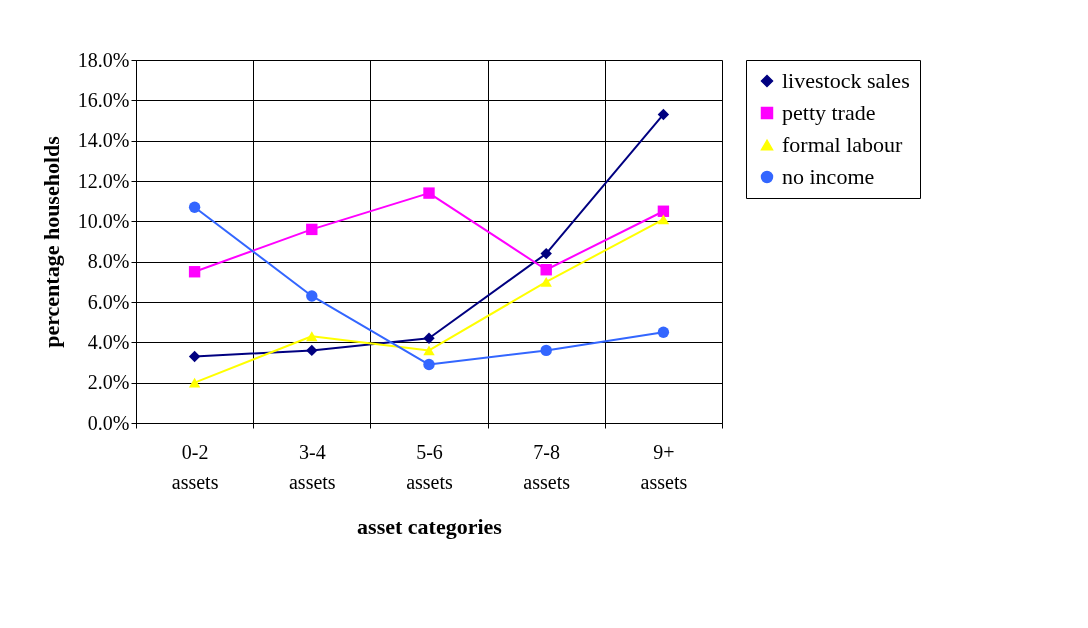 The height and width of the screenshot is (628, 1088). I want to click on x-tick-label: 3-4 assets, so click(312, 466).